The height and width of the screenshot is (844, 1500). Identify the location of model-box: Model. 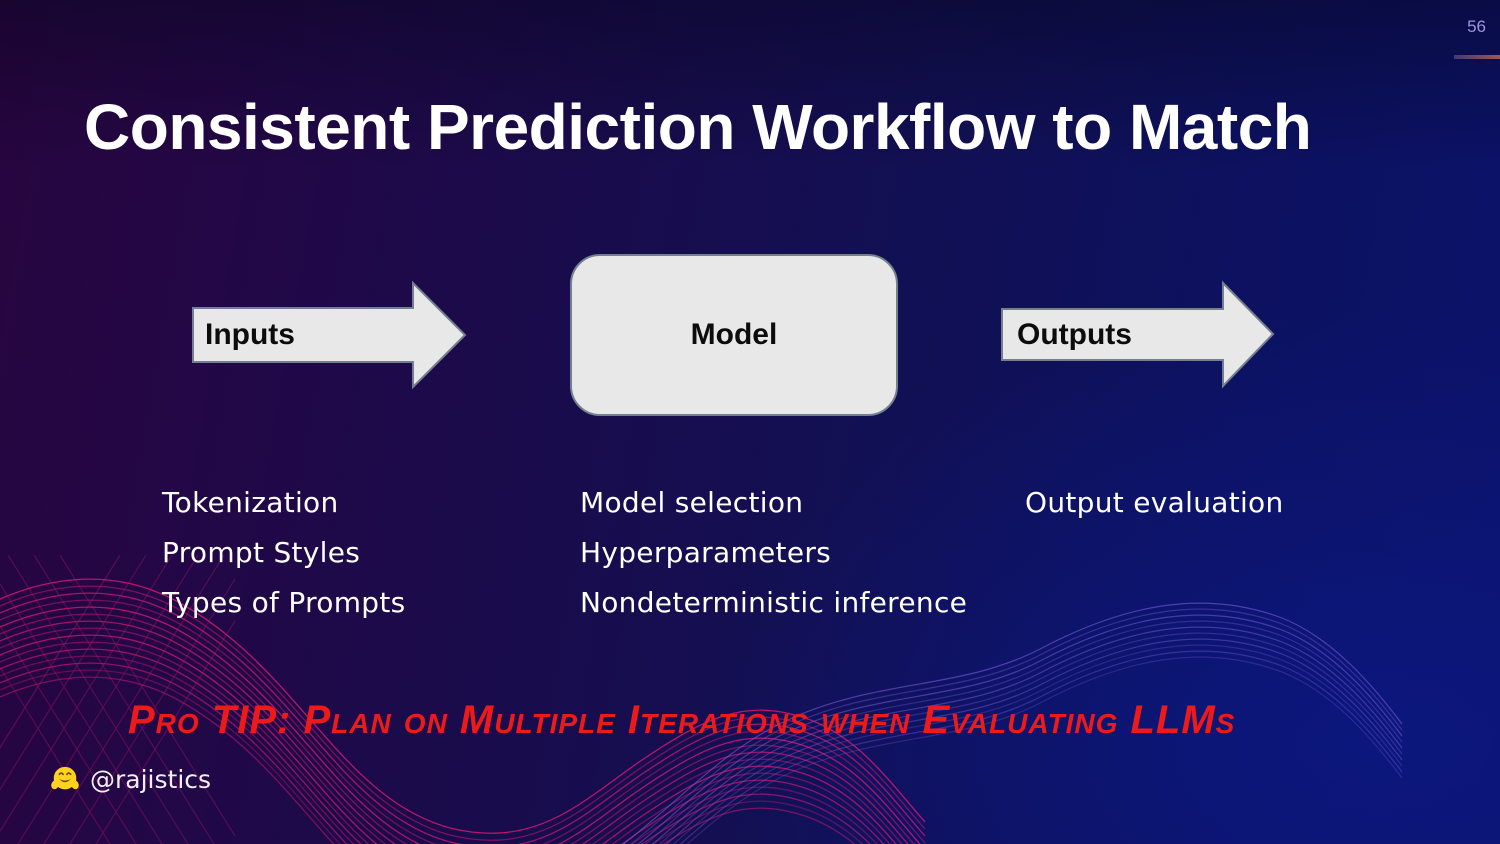
(734, 335).